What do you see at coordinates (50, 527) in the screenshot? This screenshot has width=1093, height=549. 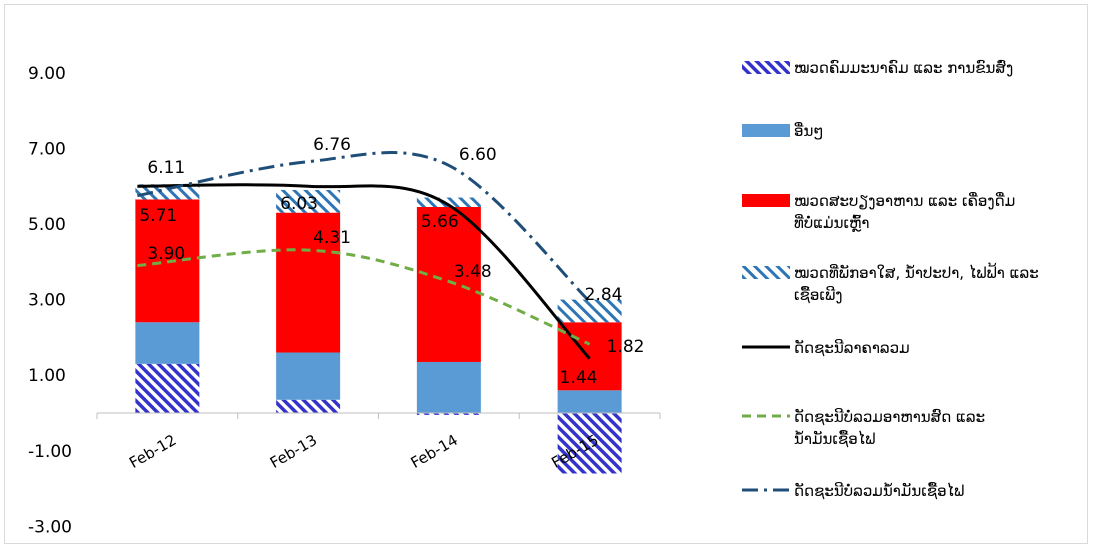 I see `y-tick-label: -3.00` at bounding box center [50, 527].